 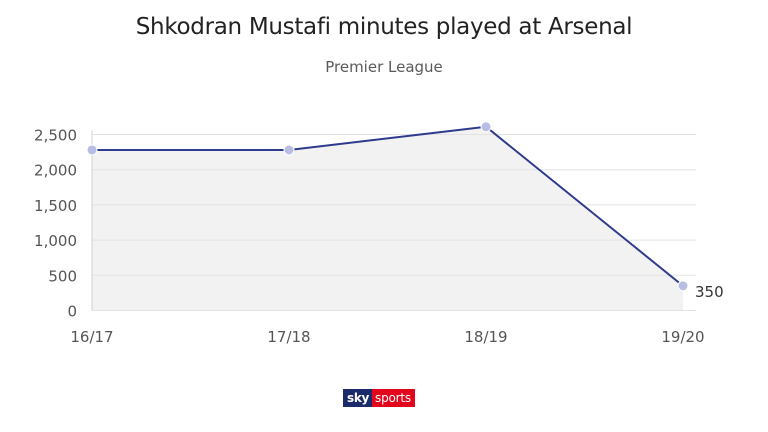 I want to click on sky-sports-logo: sky sports, so click(x=379, y=398).